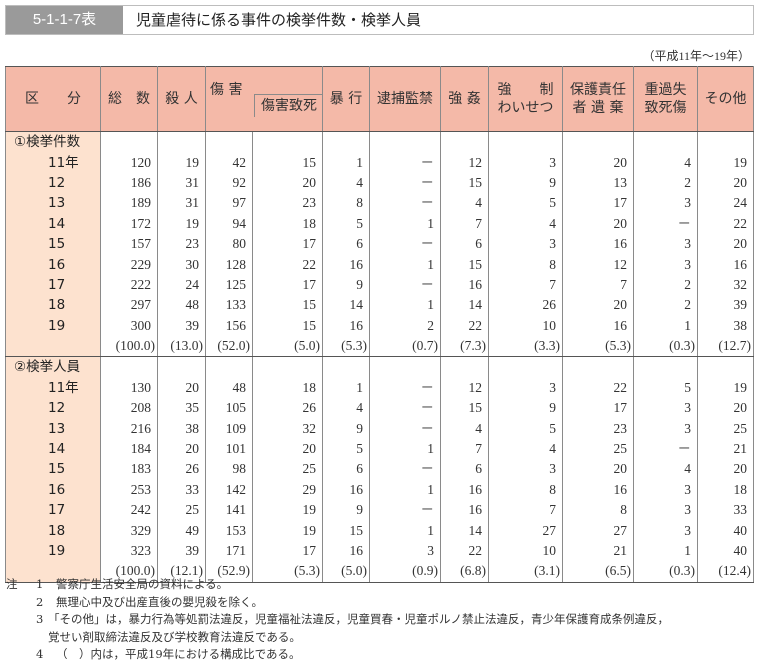 The image size is (758, 668). What do you see at coordinates (129, 305) in the screenshot?
I see `table-cell: 297` at bounding box center [129, 305].